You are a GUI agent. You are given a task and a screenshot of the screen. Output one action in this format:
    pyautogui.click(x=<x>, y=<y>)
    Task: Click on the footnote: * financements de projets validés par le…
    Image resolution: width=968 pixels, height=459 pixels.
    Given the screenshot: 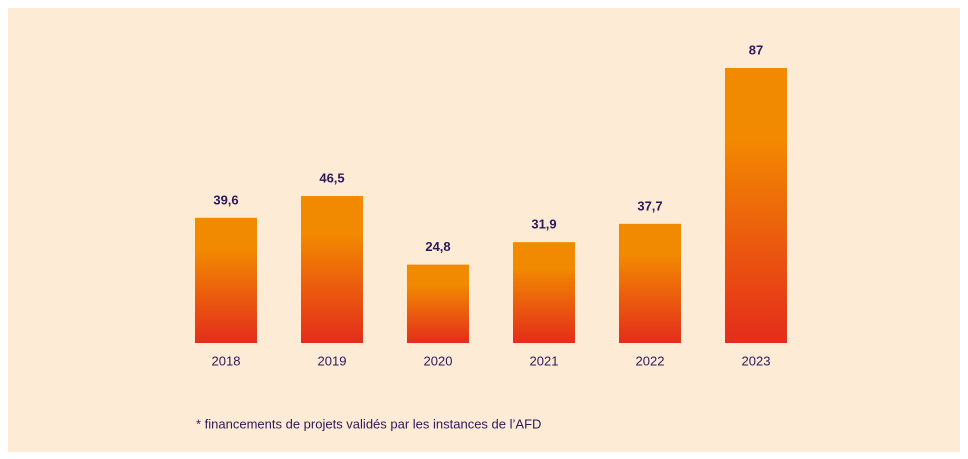 What is the action you would take?
    pyautogui.click(x=368, y=423)
    